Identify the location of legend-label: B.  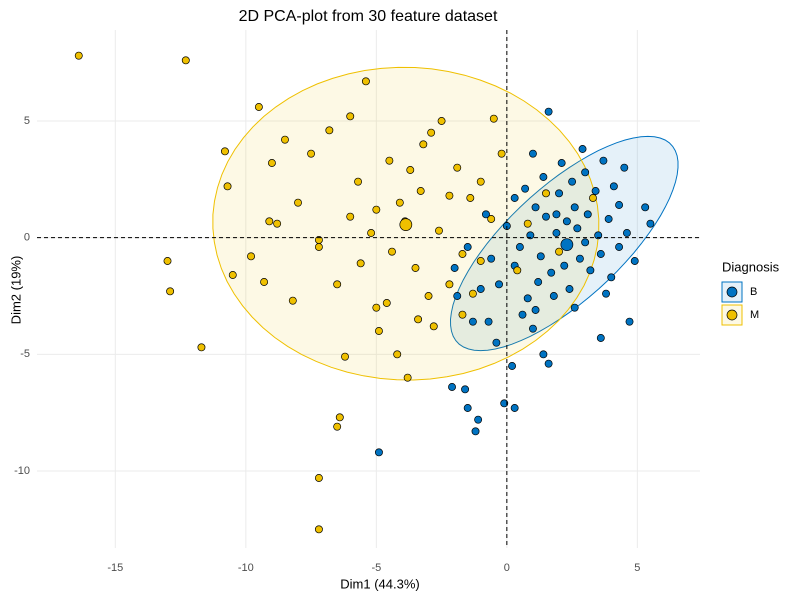
(753, 292).